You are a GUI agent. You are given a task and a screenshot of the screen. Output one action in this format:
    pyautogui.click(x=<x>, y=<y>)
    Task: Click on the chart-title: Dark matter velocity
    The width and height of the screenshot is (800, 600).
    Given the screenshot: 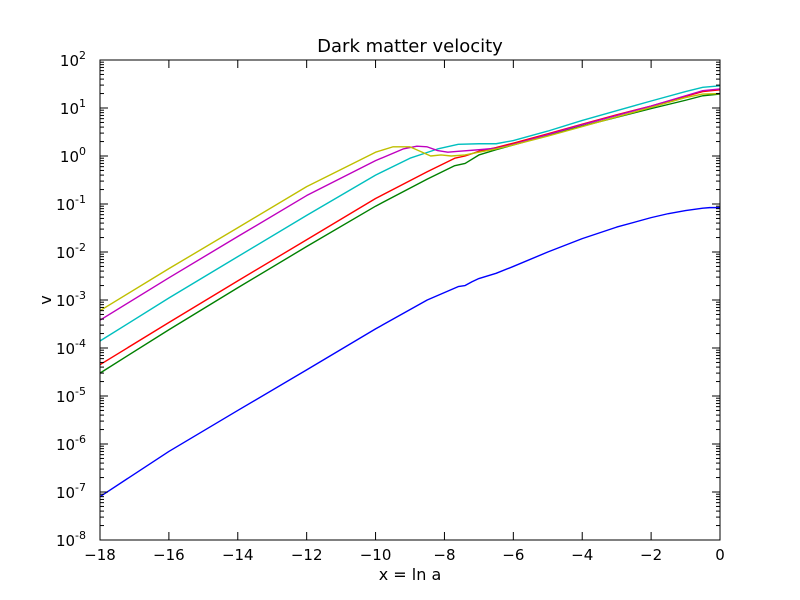 What is the action you would take?
    pyautogui.click(x=410, y=46)
    